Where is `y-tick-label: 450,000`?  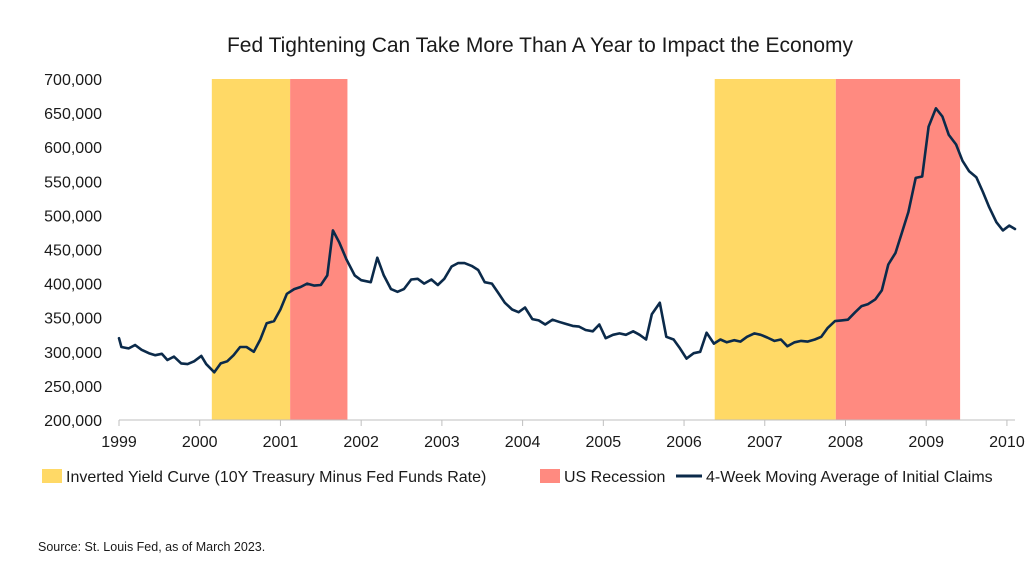 y-tick-label: 450,000 is located at coordinates (73, 251).